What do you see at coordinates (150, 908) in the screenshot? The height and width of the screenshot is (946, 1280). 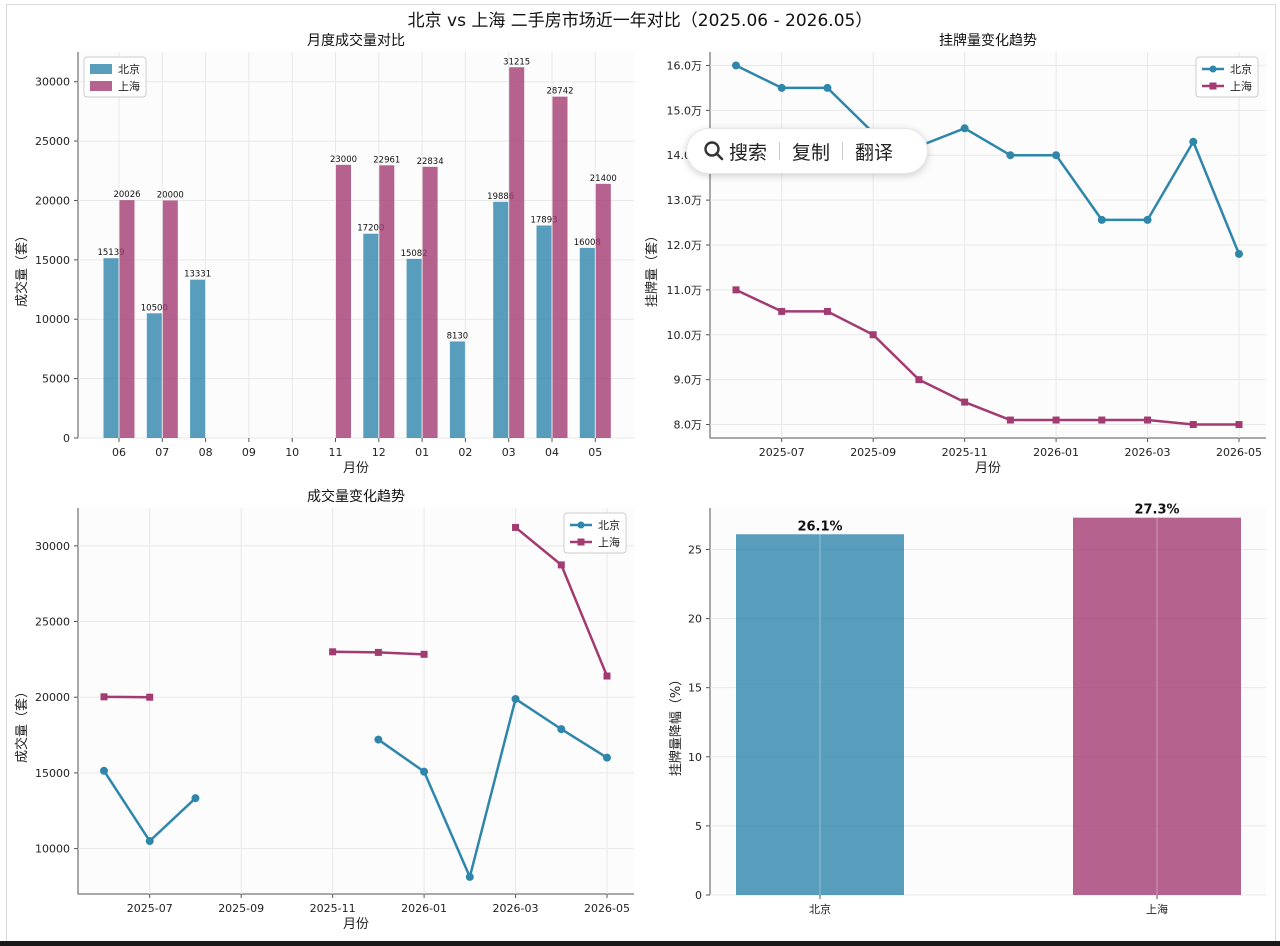 I see `x-tick-label: 2025-07` at bounding box center [150, 908].